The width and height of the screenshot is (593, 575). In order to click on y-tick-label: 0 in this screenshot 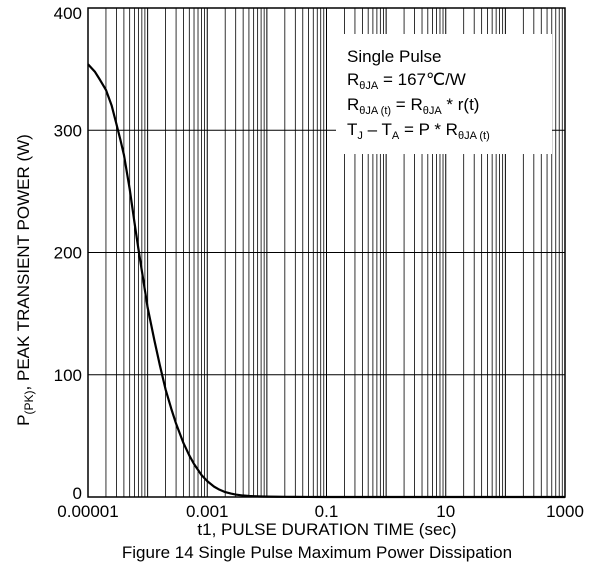, I will do `click(77, 493)`.